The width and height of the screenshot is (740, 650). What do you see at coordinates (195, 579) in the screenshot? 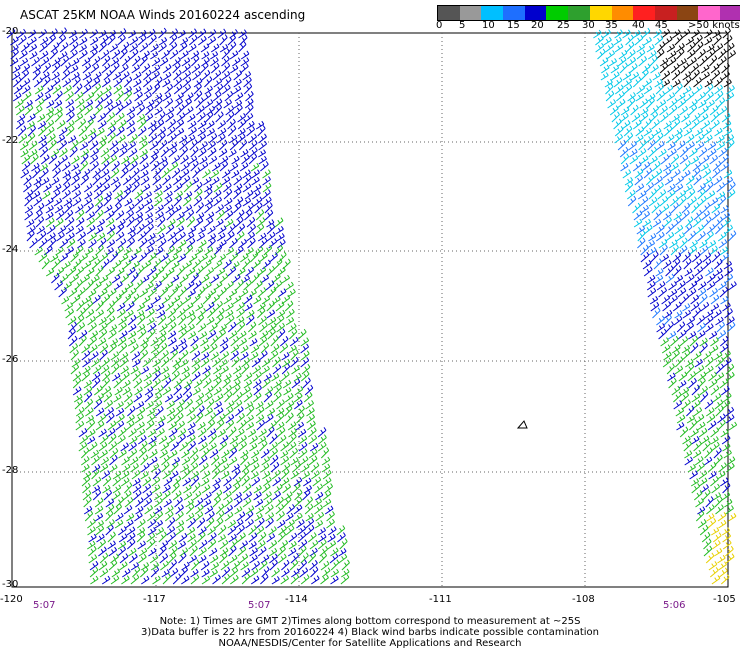
I see `barb-left-1930` at bounding box center [195, 579].